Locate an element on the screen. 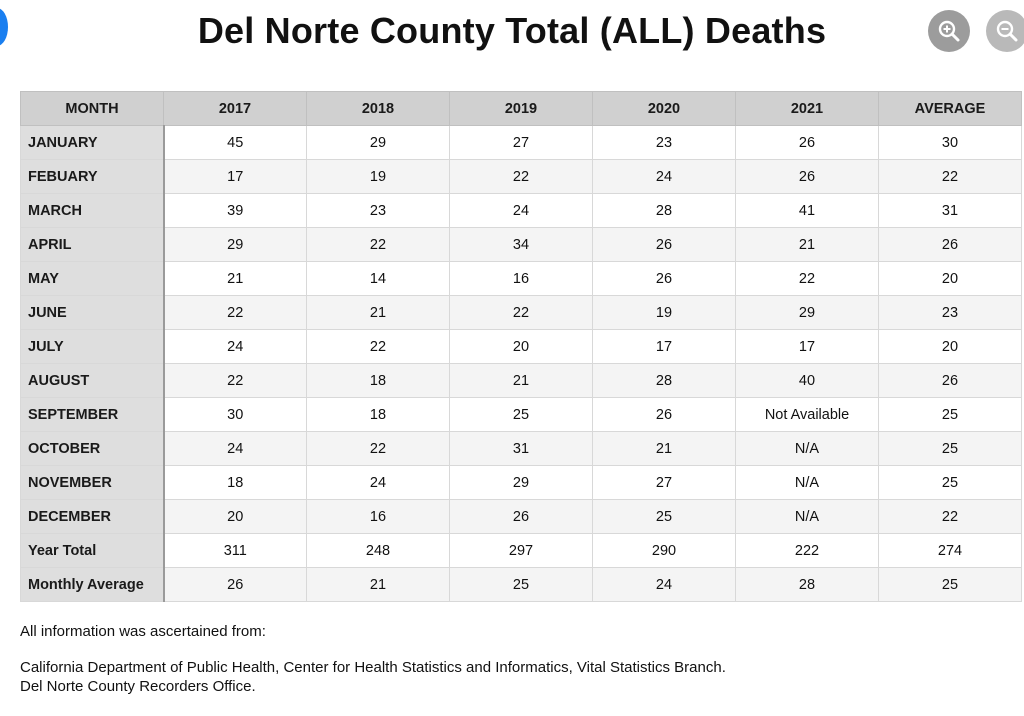 This screenshot has height=716, width=1024. table-cell: 222 is located at coordinates (807, 550).